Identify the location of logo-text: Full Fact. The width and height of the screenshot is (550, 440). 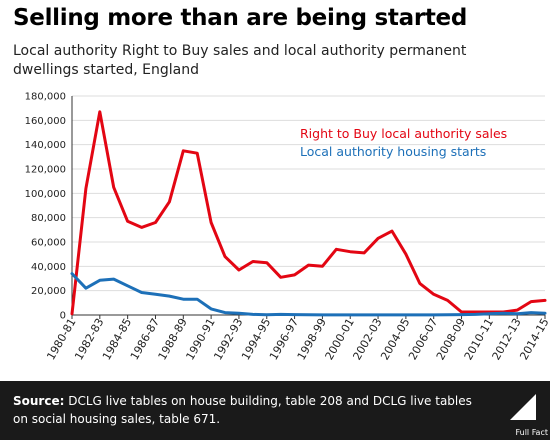
(531, 432).